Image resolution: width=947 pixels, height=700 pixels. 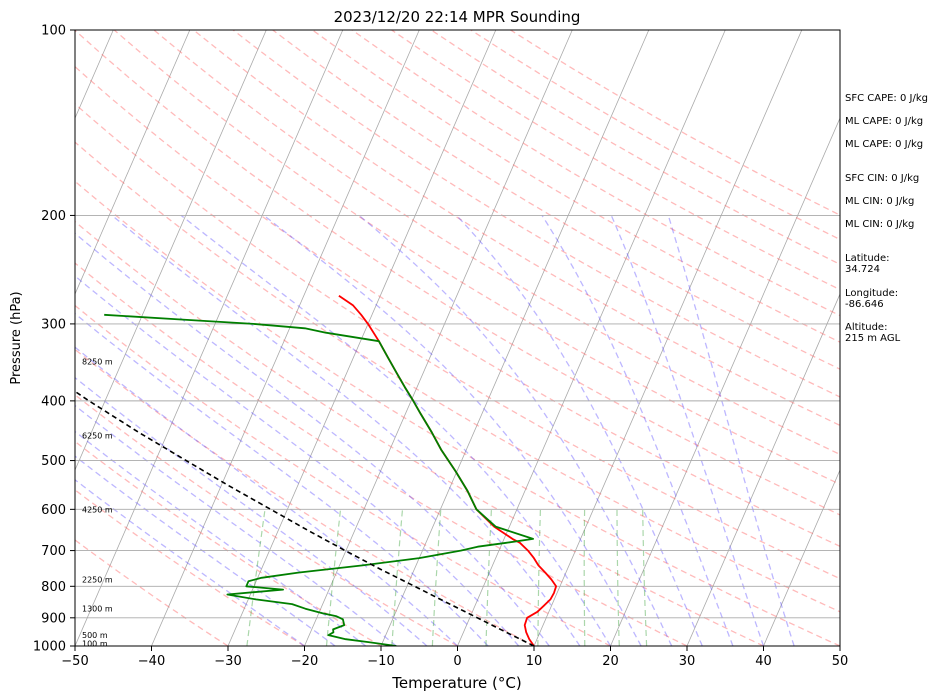 What do you see at coordinates (151, 661) in the screenshot?
I see `x-tick-label: −40` at bounding box center [151, 661].